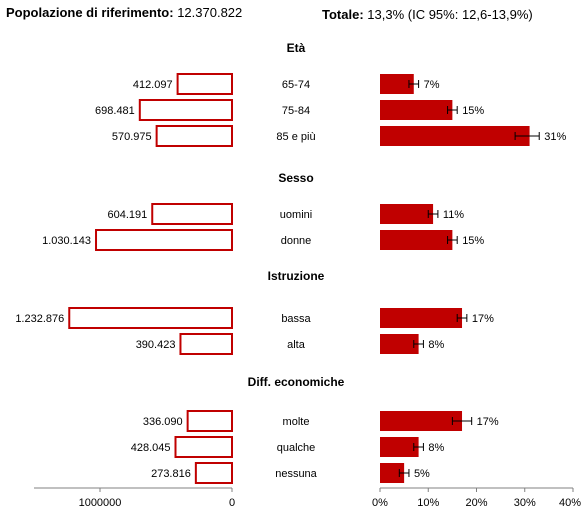 The image size is (586, 512). I want to click on category-label: 75-84, so click(296, 111).